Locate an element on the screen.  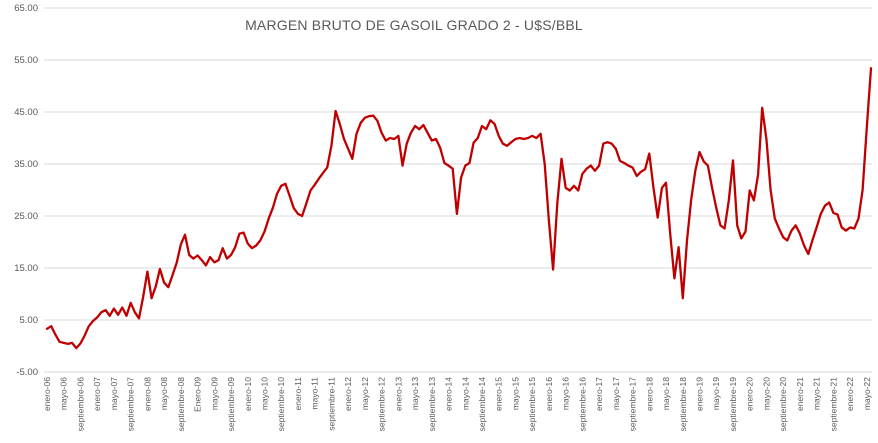
x-tick-label: enero-18 is located at coordinates (649, 394).